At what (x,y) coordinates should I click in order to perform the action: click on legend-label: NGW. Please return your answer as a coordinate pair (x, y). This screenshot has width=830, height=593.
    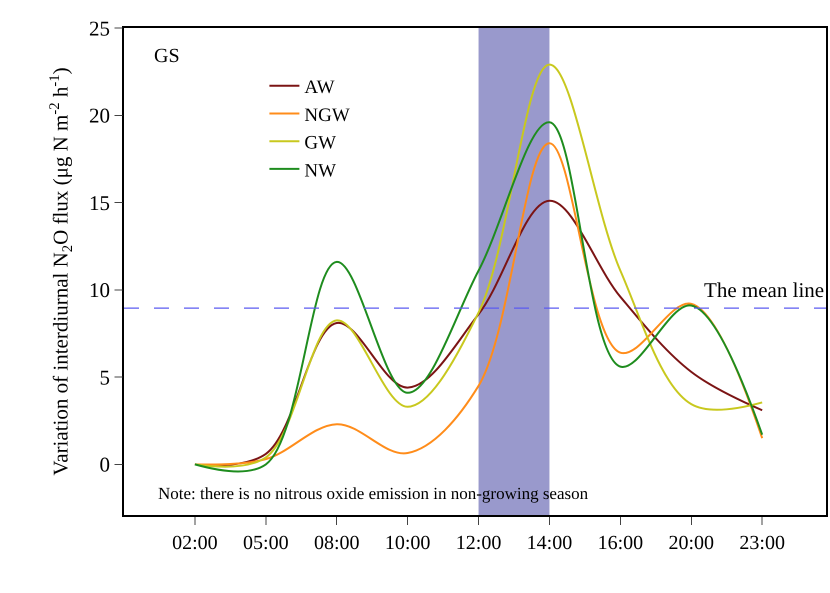
    Looking at the image, I should click on (327, 115).